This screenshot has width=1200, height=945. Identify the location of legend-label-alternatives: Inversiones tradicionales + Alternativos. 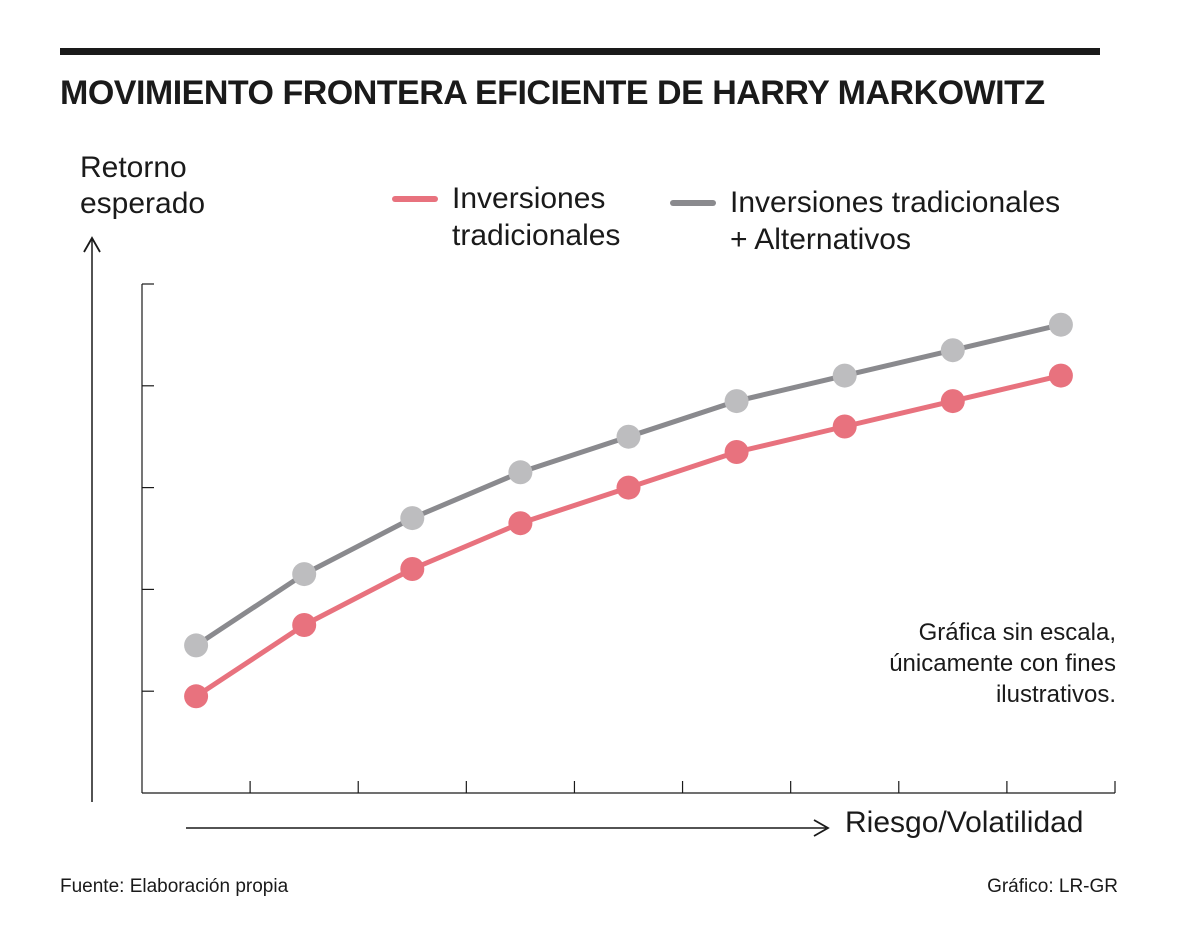
(895, 221).